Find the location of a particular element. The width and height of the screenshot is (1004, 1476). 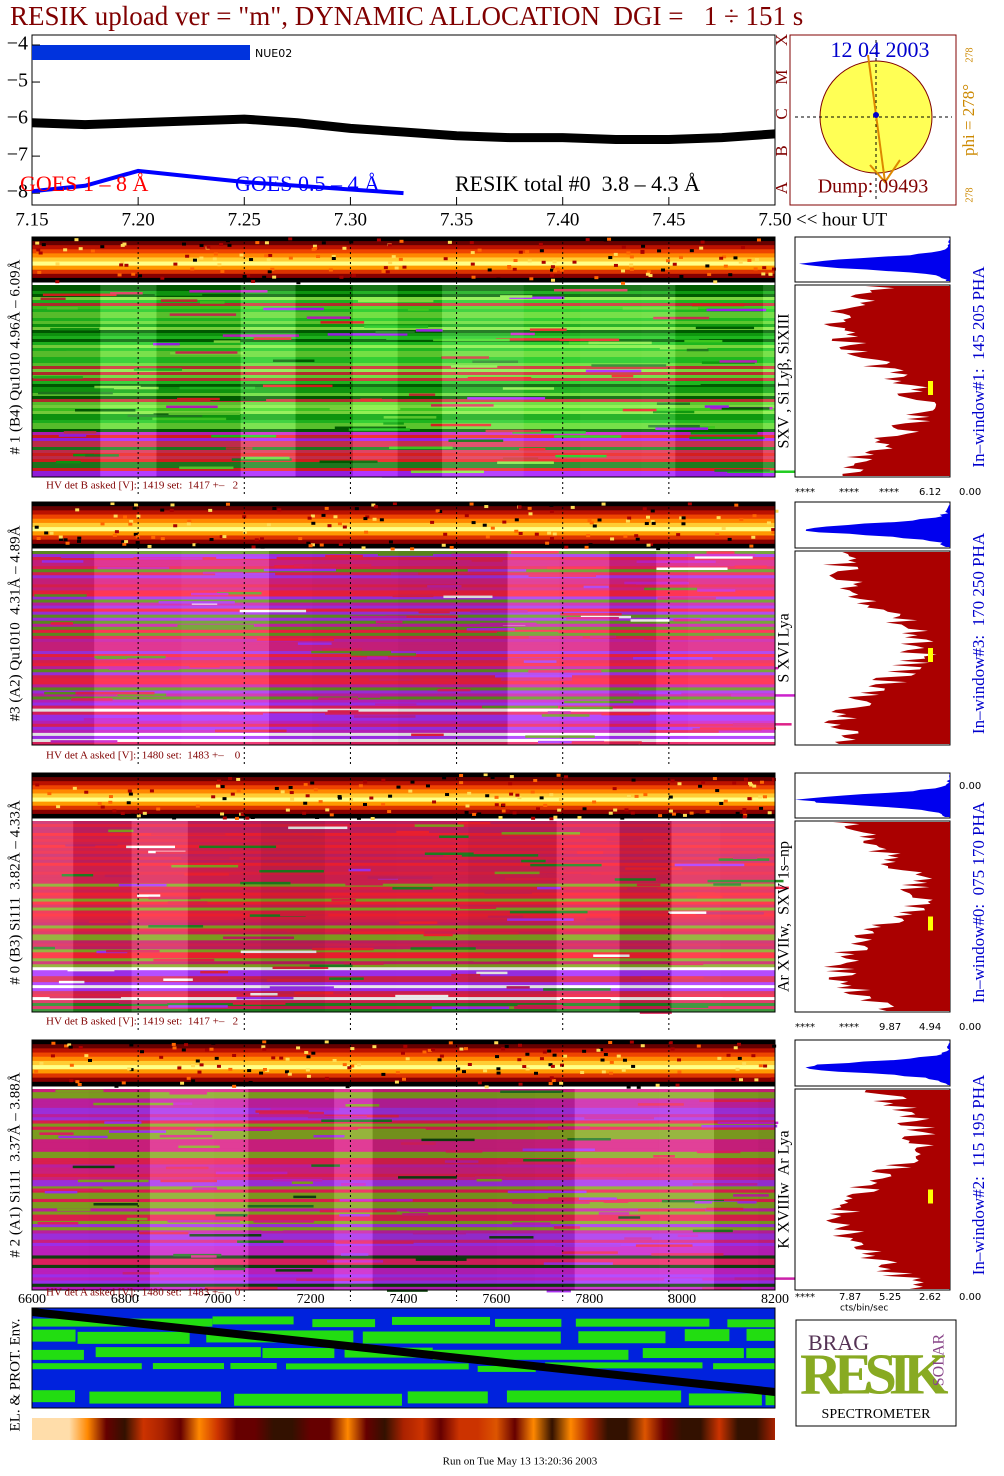

band-row is located at coordinates (403, 508).